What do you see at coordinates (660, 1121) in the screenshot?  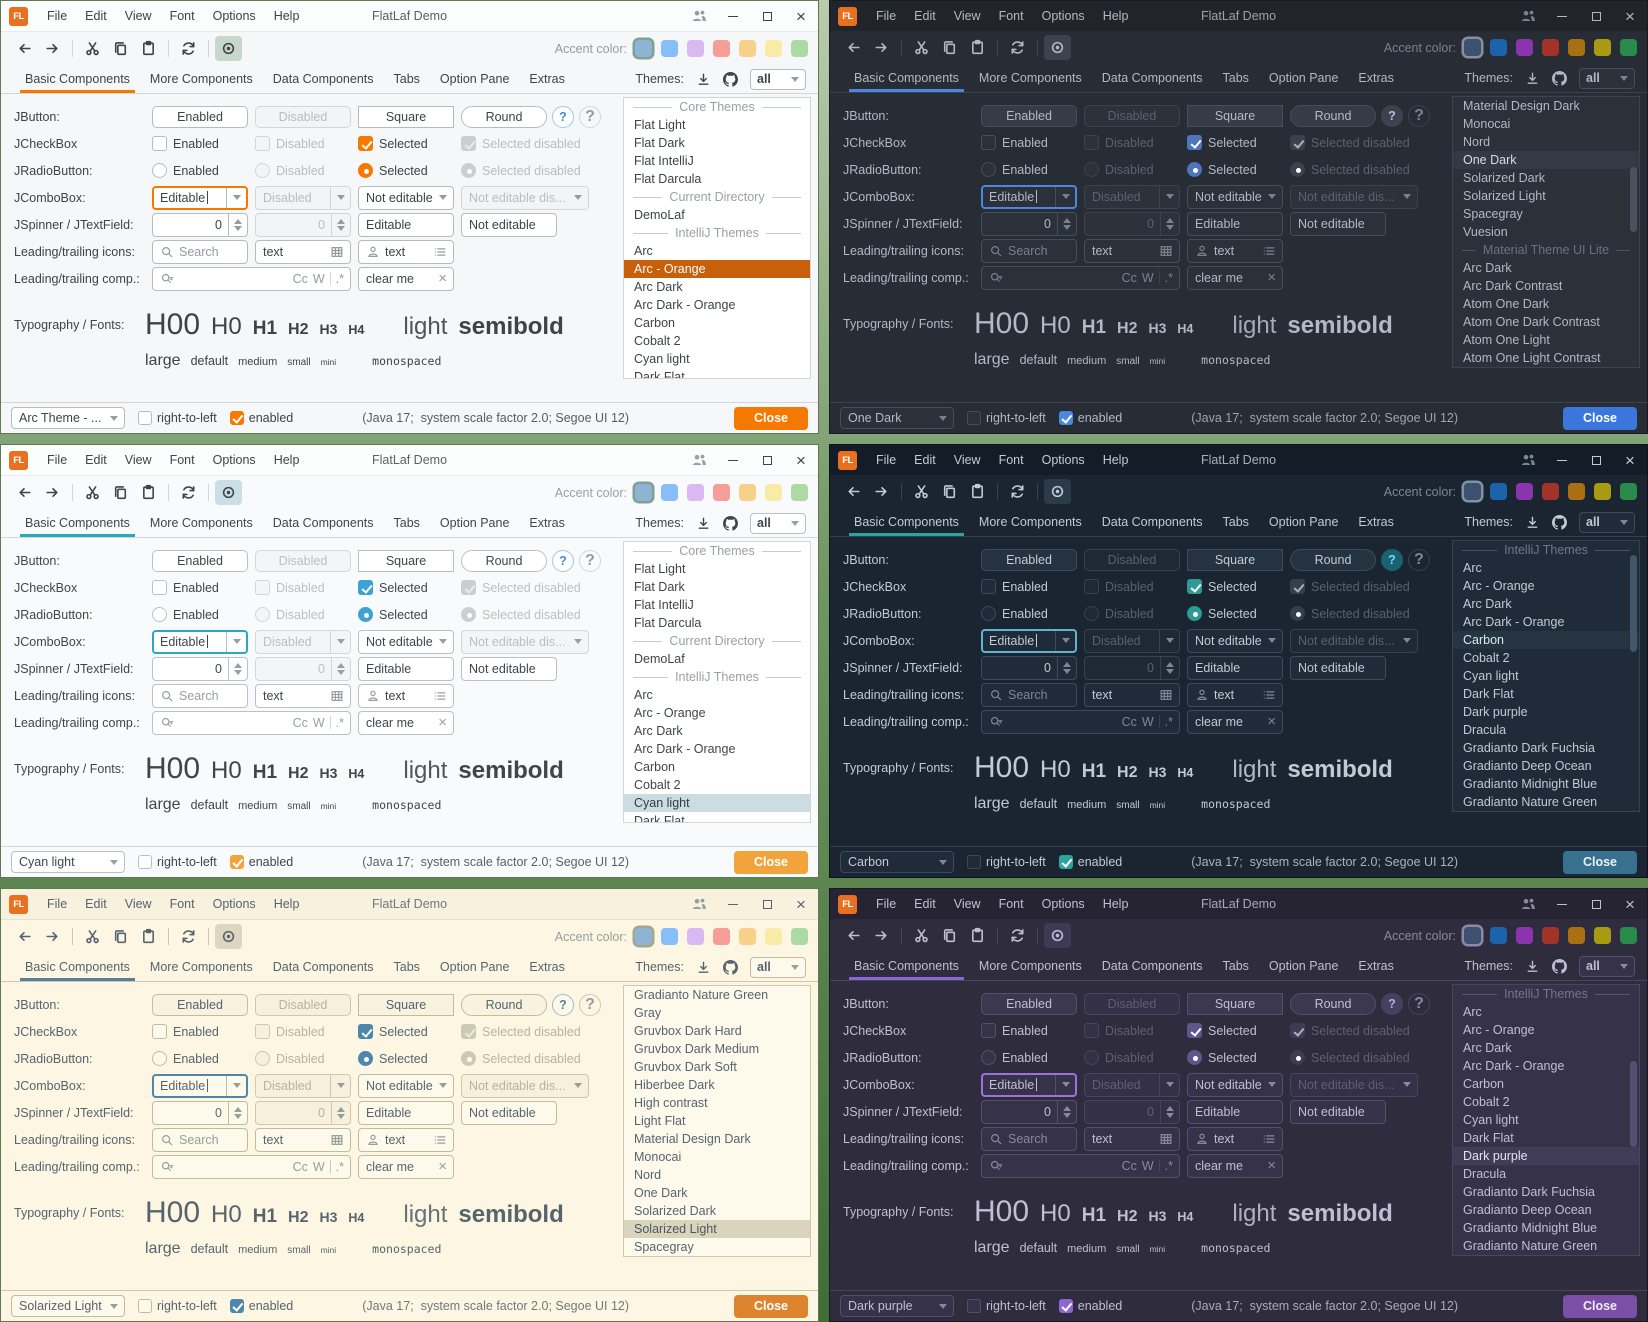 I see `theme-list-item: Light Flat` at bounding box center [660, 1121].